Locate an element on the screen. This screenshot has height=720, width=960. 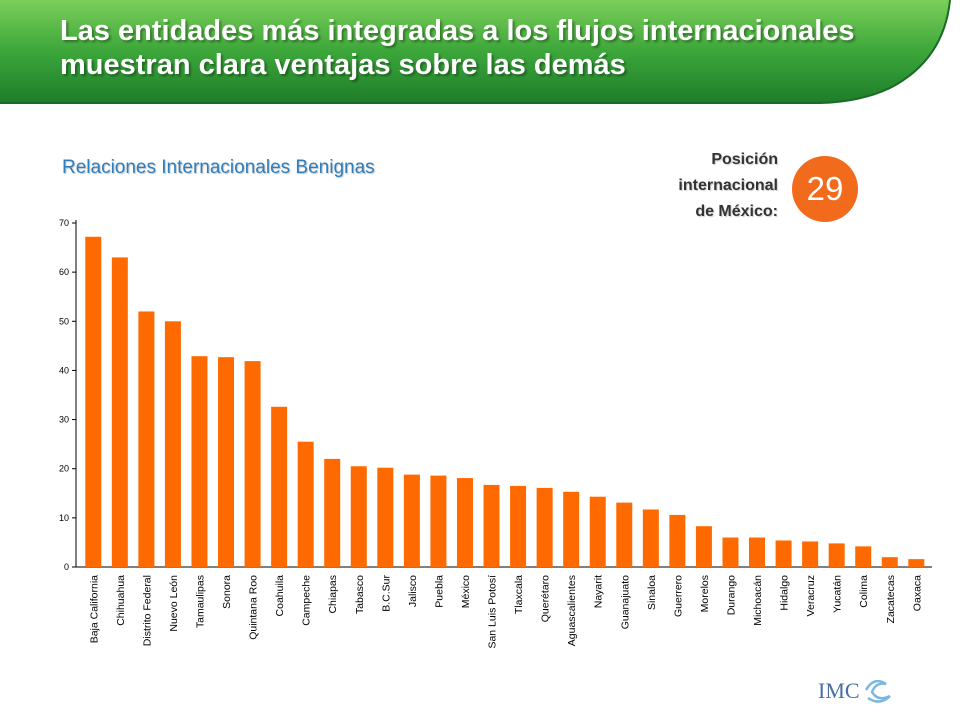
category-label: Quintana Roo is located at coordinates (254, 607).